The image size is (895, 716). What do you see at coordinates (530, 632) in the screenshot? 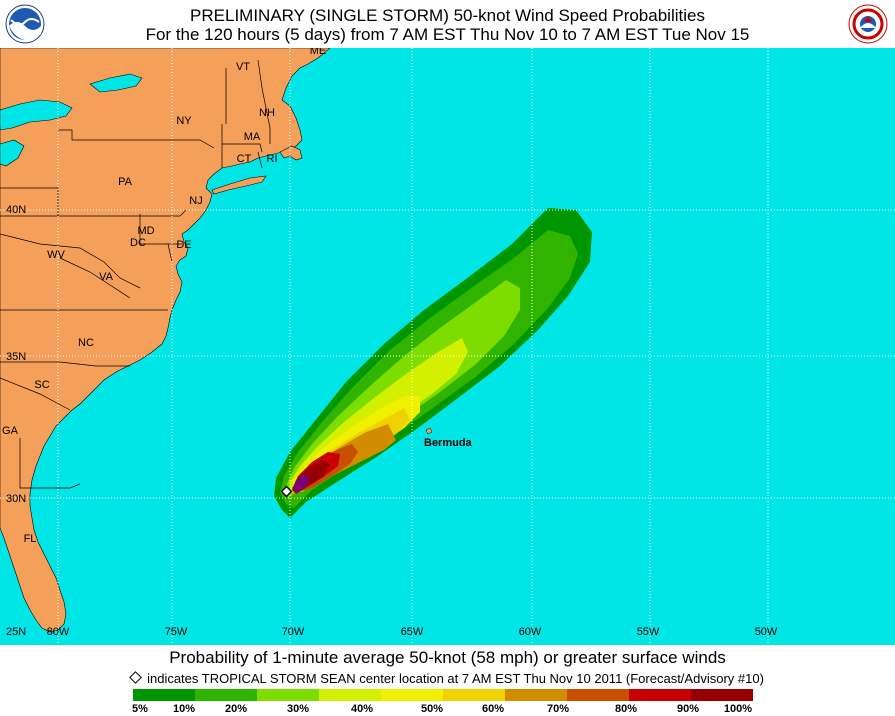
I see `lon-label: 60W` at bounding box center [530, 632].